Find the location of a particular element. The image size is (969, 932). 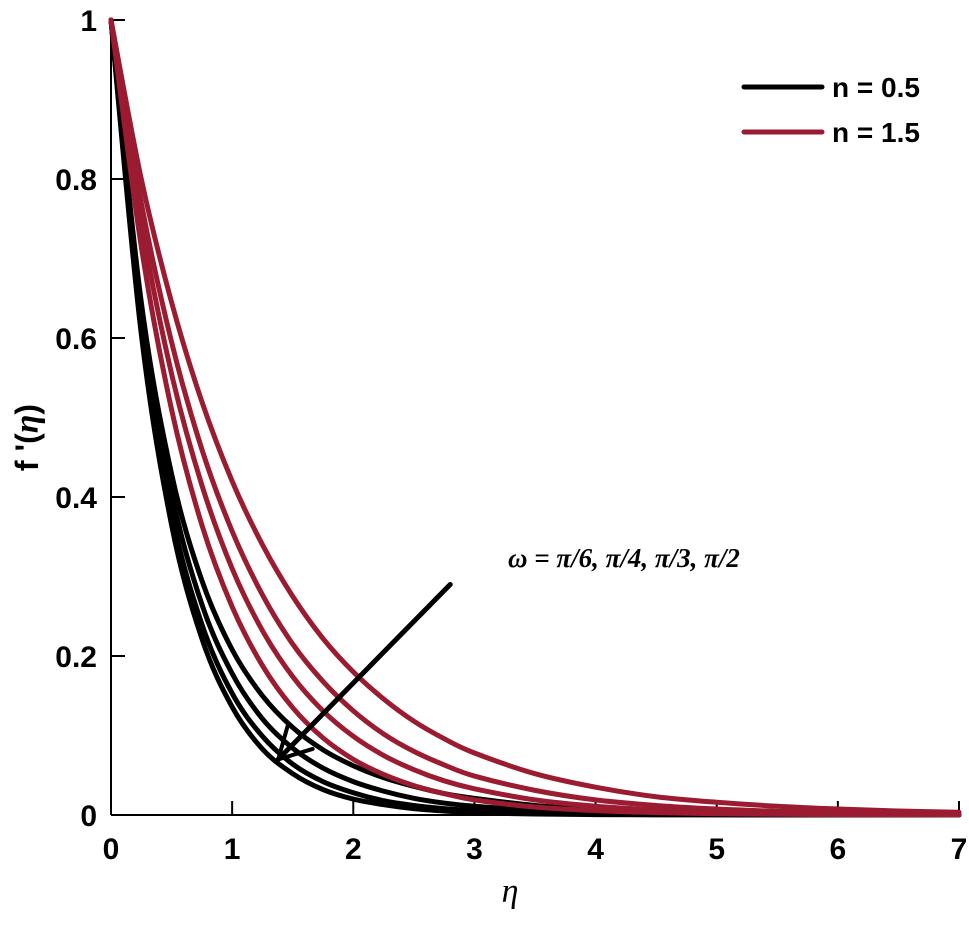

x-tick-label: 5 is located at coordinates (716, 849).